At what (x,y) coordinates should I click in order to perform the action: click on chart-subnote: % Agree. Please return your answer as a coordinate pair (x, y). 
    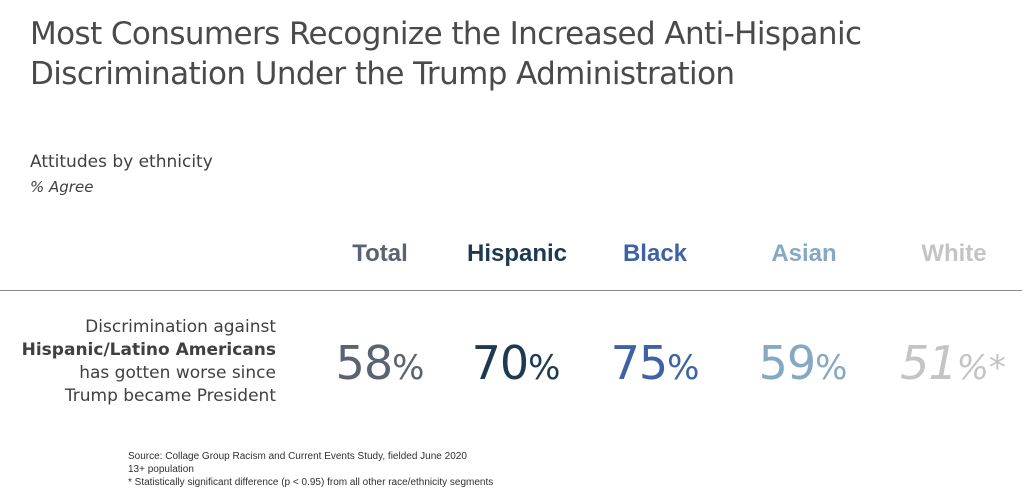
    Looking at the image, I should click on (62, 187).